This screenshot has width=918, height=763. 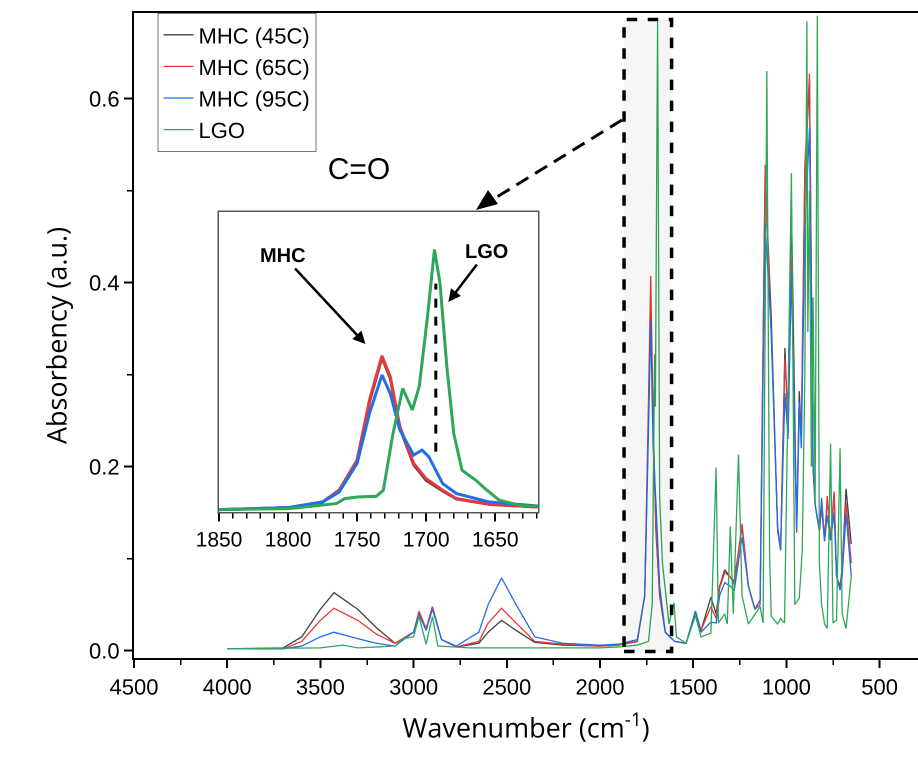 I want to click on x-tick-label: 4500, so click(x=134, y=687).